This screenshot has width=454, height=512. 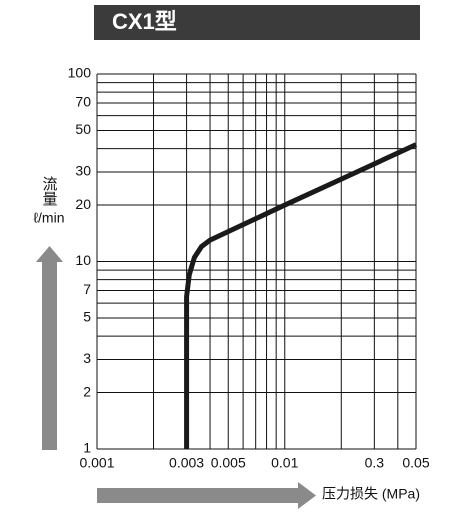 I want to click on title-banner, so click(x=257, y=22).